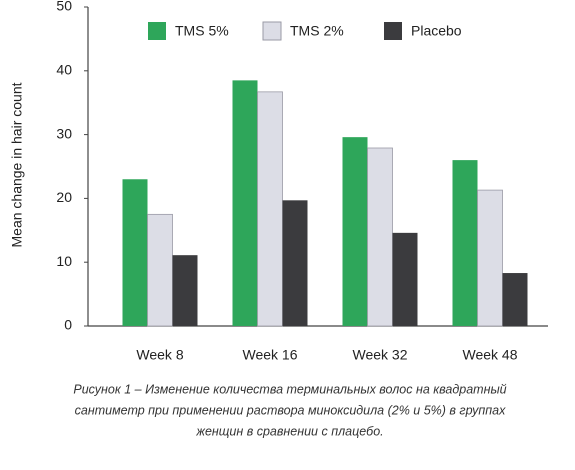 The height and width of the screenshot is (470, 575). Describe the element at coordinates (17, 164) in the screenshot. I see `y-axis-label: Mean change in hair count` at that location.